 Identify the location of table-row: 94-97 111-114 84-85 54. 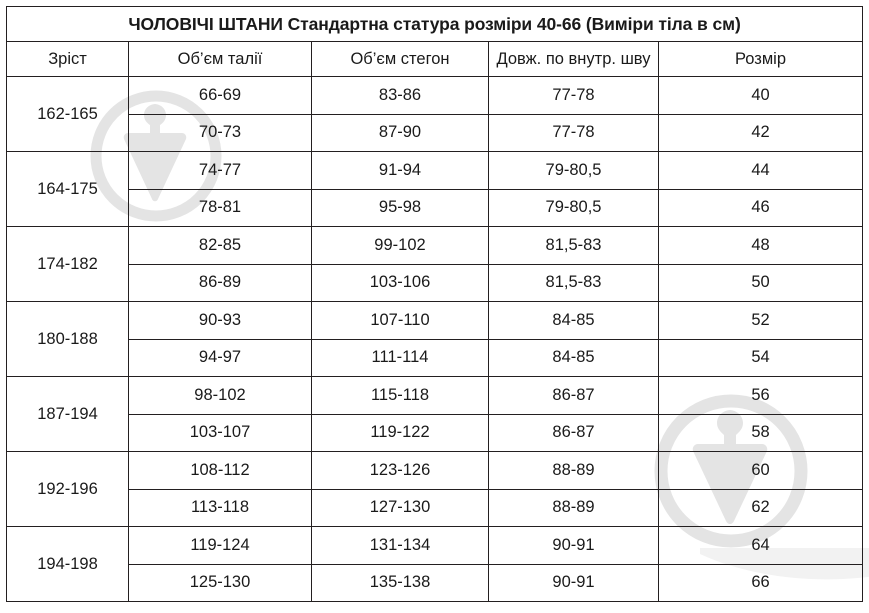
(435, 357).